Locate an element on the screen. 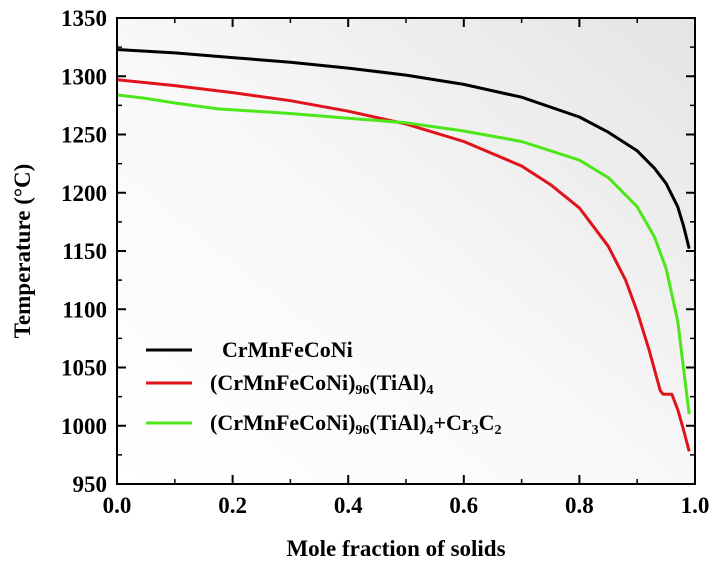 This screenshot has width=720, height=566. y-tick-label: 1050 is located at coordinates (84, 368).